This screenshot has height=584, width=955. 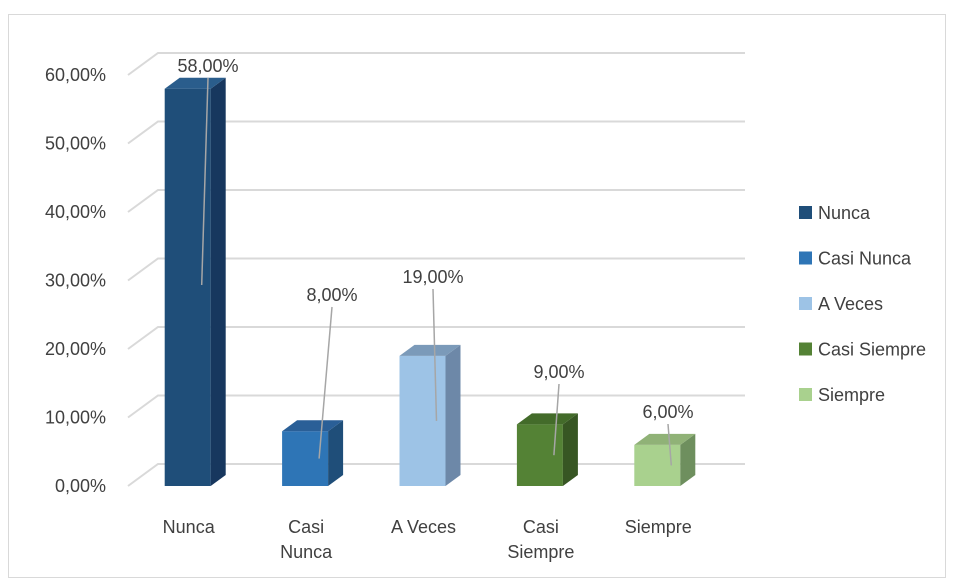 I want to click on legend-label-2: A Veces, so click(x=850, y=304).